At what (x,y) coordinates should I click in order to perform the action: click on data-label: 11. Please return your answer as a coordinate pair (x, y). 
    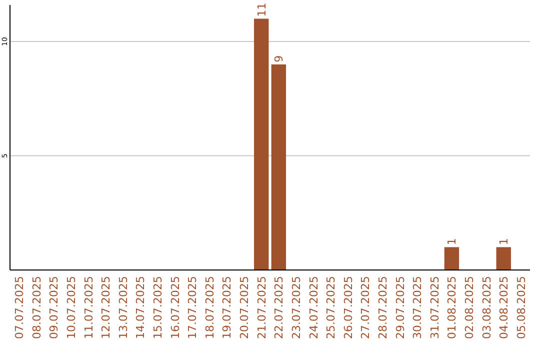
    Looking at the image, I should click on (261, 9).